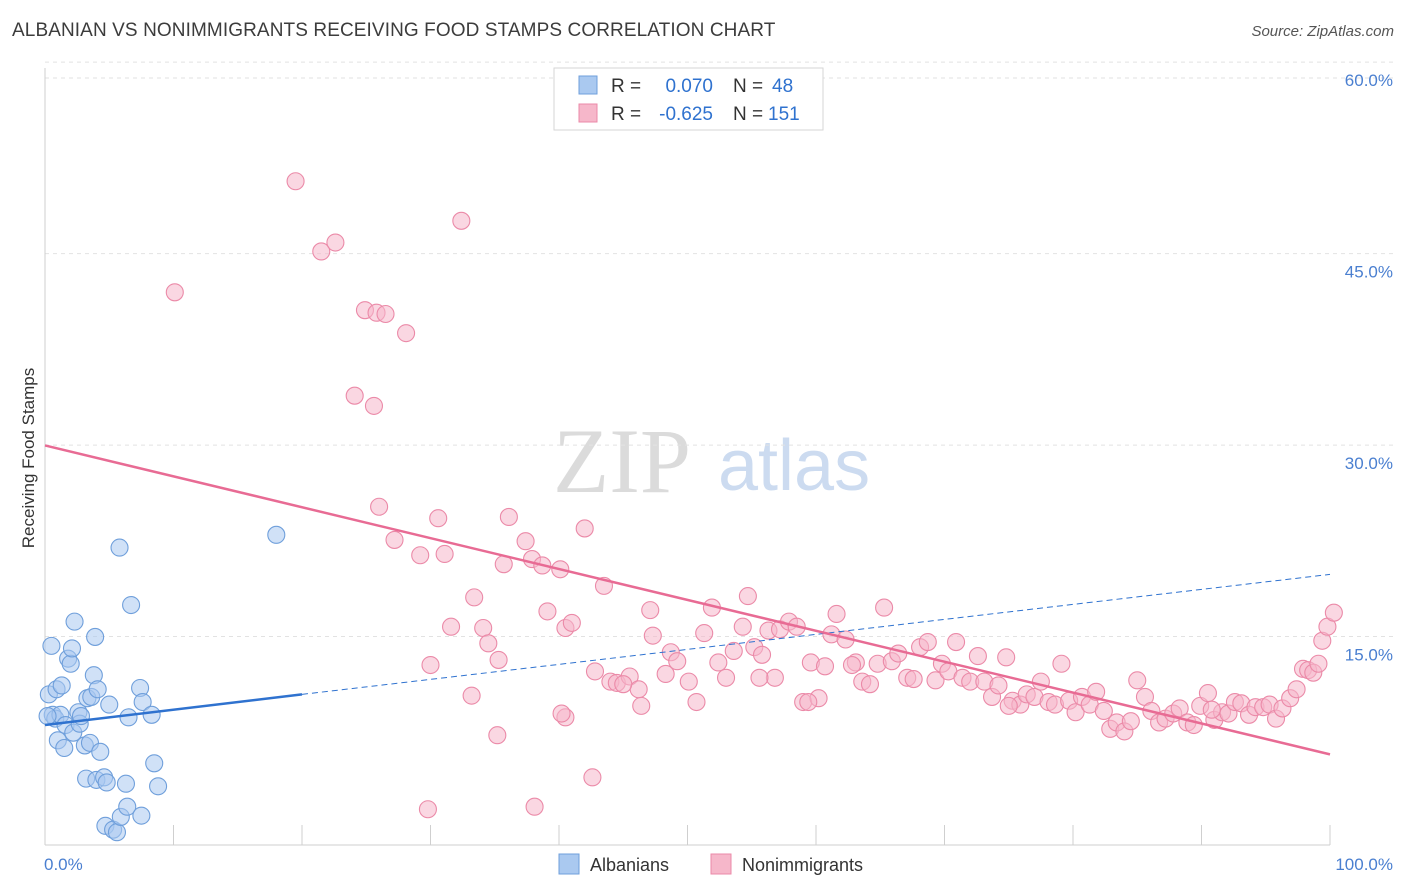  Describe the element at coordinates (689, 86) in the screenshot. I see `legend-r-value-1: 0.070` at that location.